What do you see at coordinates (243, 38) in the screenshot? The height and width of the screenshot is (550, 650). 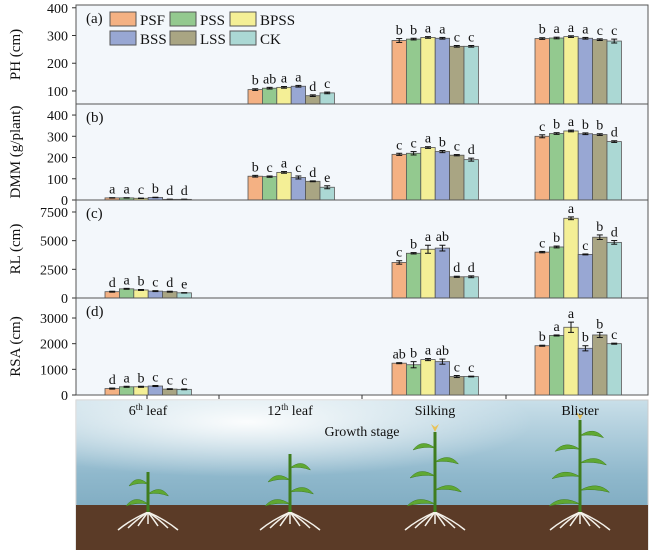 I see `legend-swatch-ck` at bounding box center [243, 38].